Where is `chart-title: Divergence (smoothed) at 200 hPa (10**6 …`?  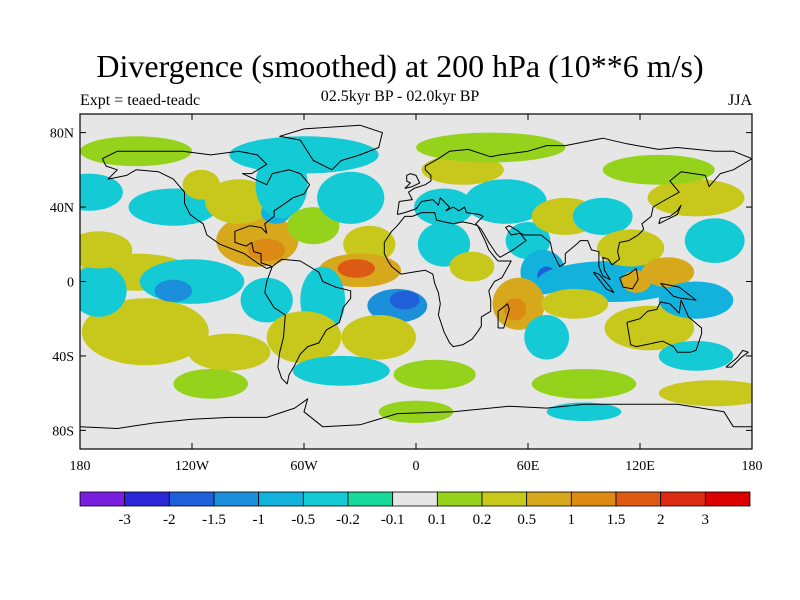
chart-title: Divergence (smoothed) at 200 hPa (10**6 … is located at coordinates (400, 66).